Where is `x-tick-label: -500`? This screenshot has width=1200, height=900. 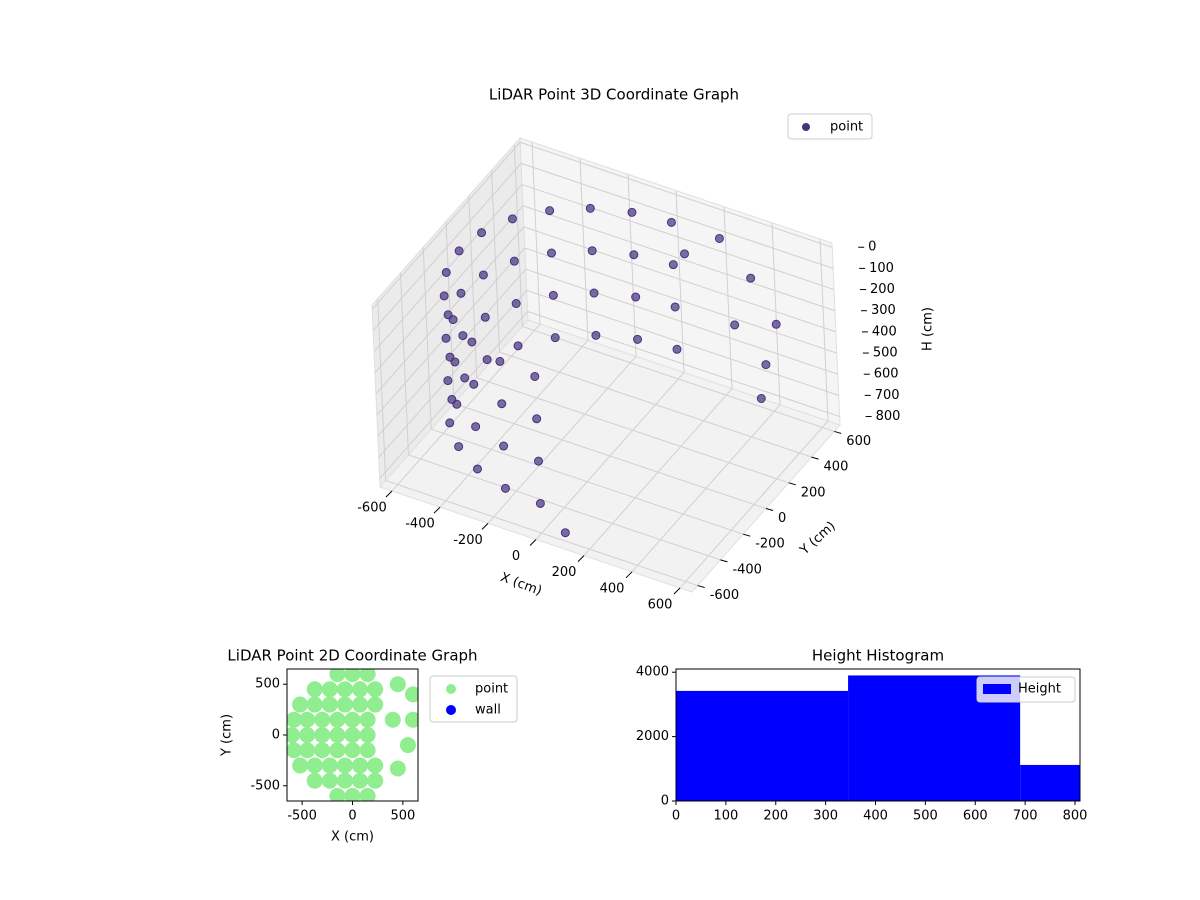
x-tick-label: -500 is located at coordinates (302, 816).